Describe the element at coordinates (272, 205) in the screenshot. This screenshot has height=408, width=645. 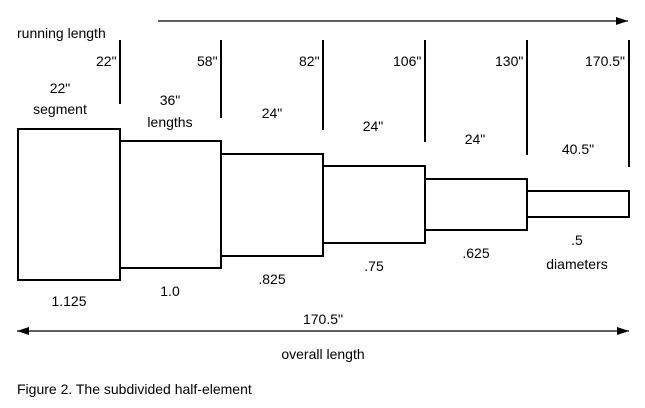
I see `segment-3-rect` at that location.